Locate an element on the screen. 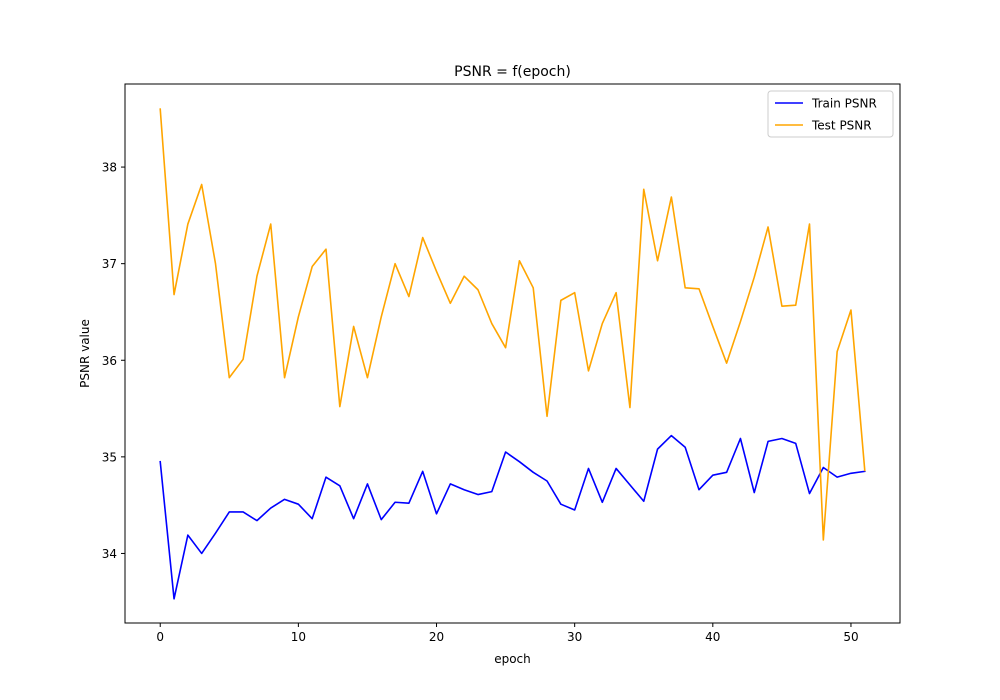  legend-label-train-psnr: Train PSNR is located at coordinates (844, 104).